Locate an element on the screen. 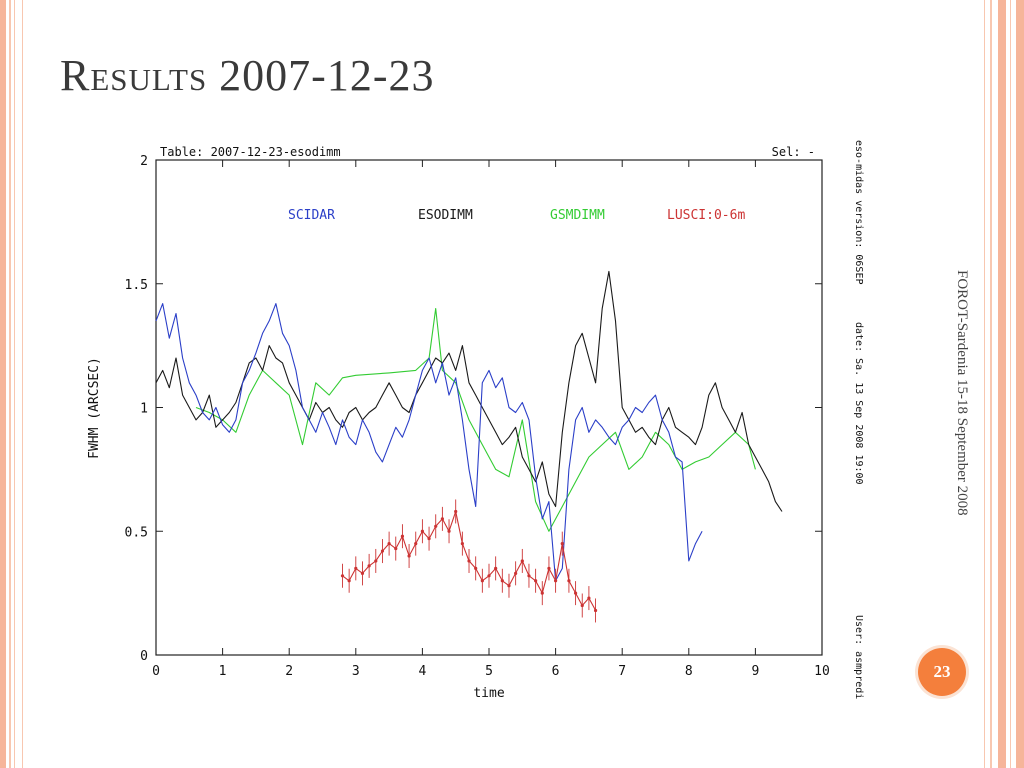 The height and width of the screenshot is (768, 1024). x-tick-label: 10 is located at coordinates (822, 671).